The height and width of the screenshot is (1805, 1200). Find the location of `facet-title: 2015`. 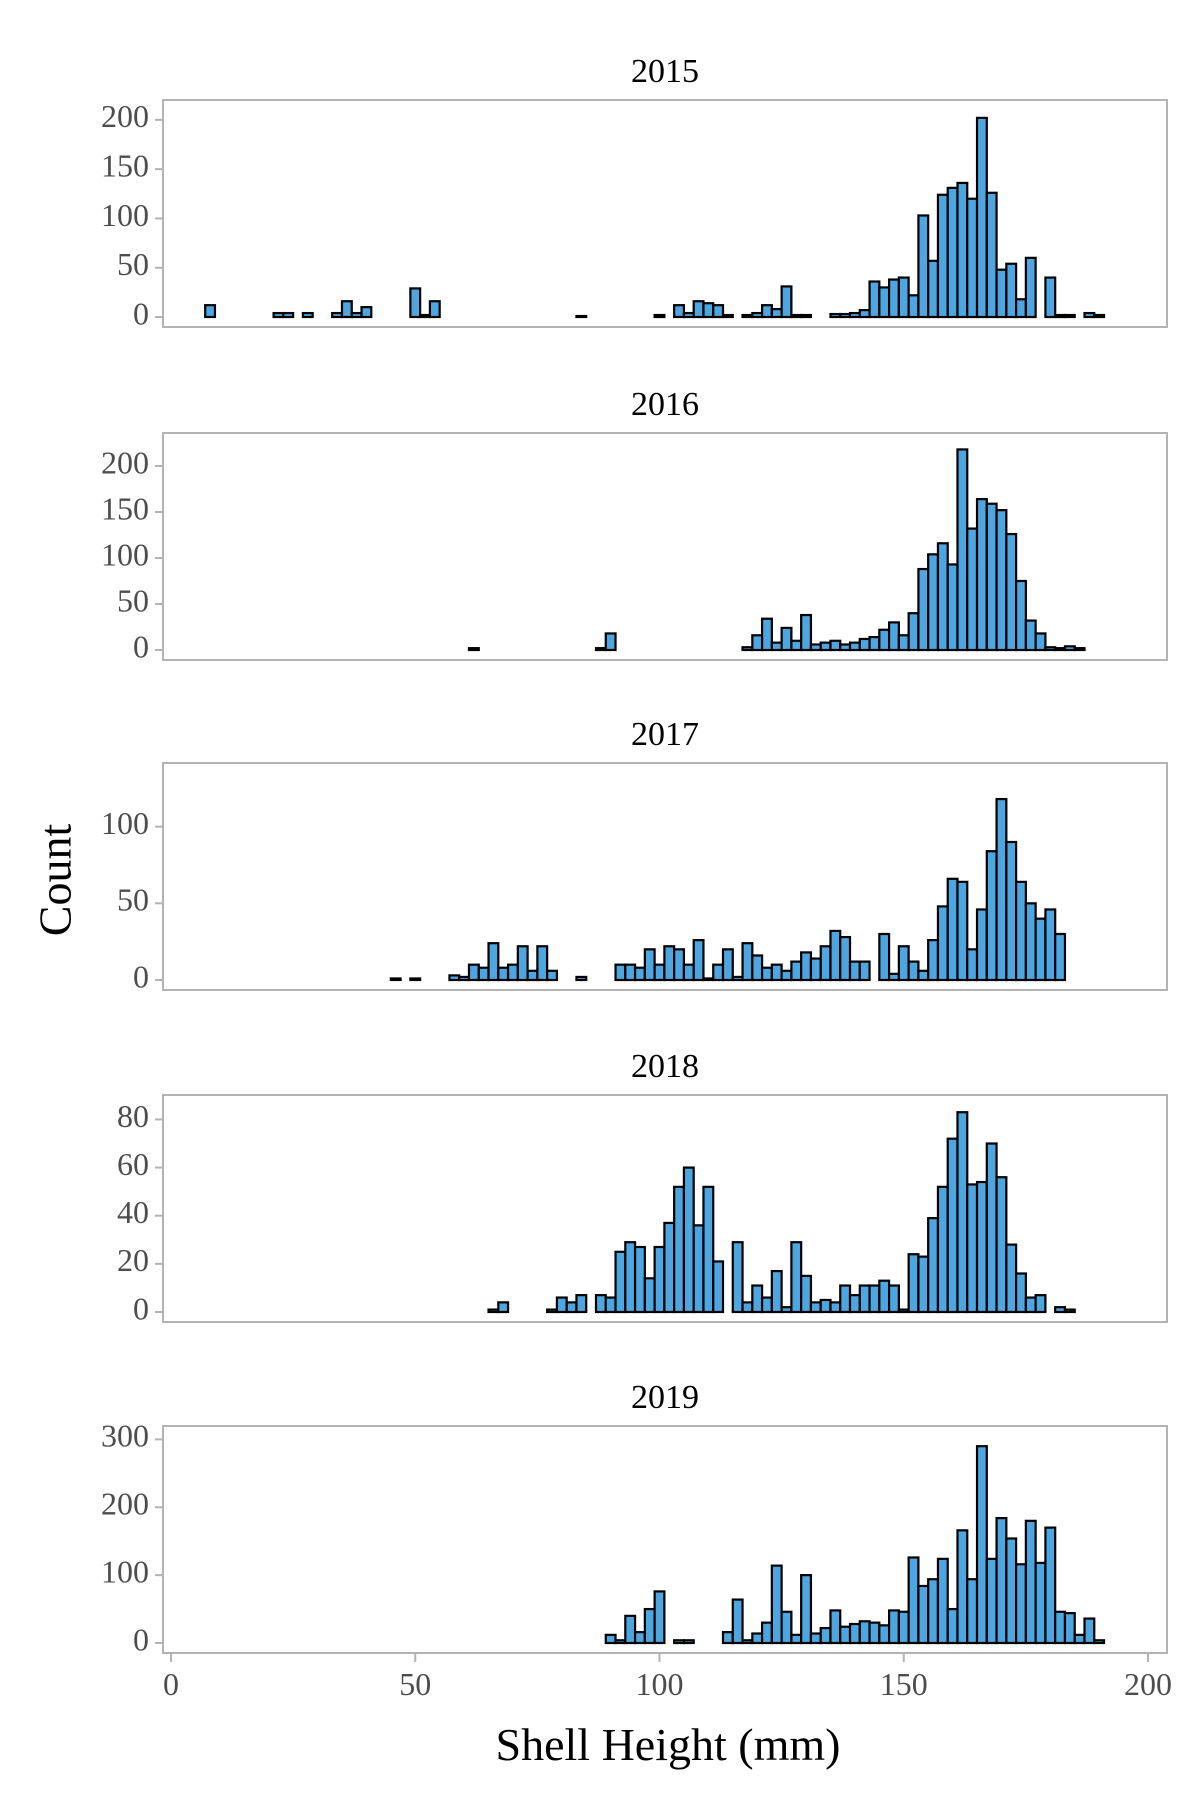

facet-title: 2015 is located at coordinates (665, 71).